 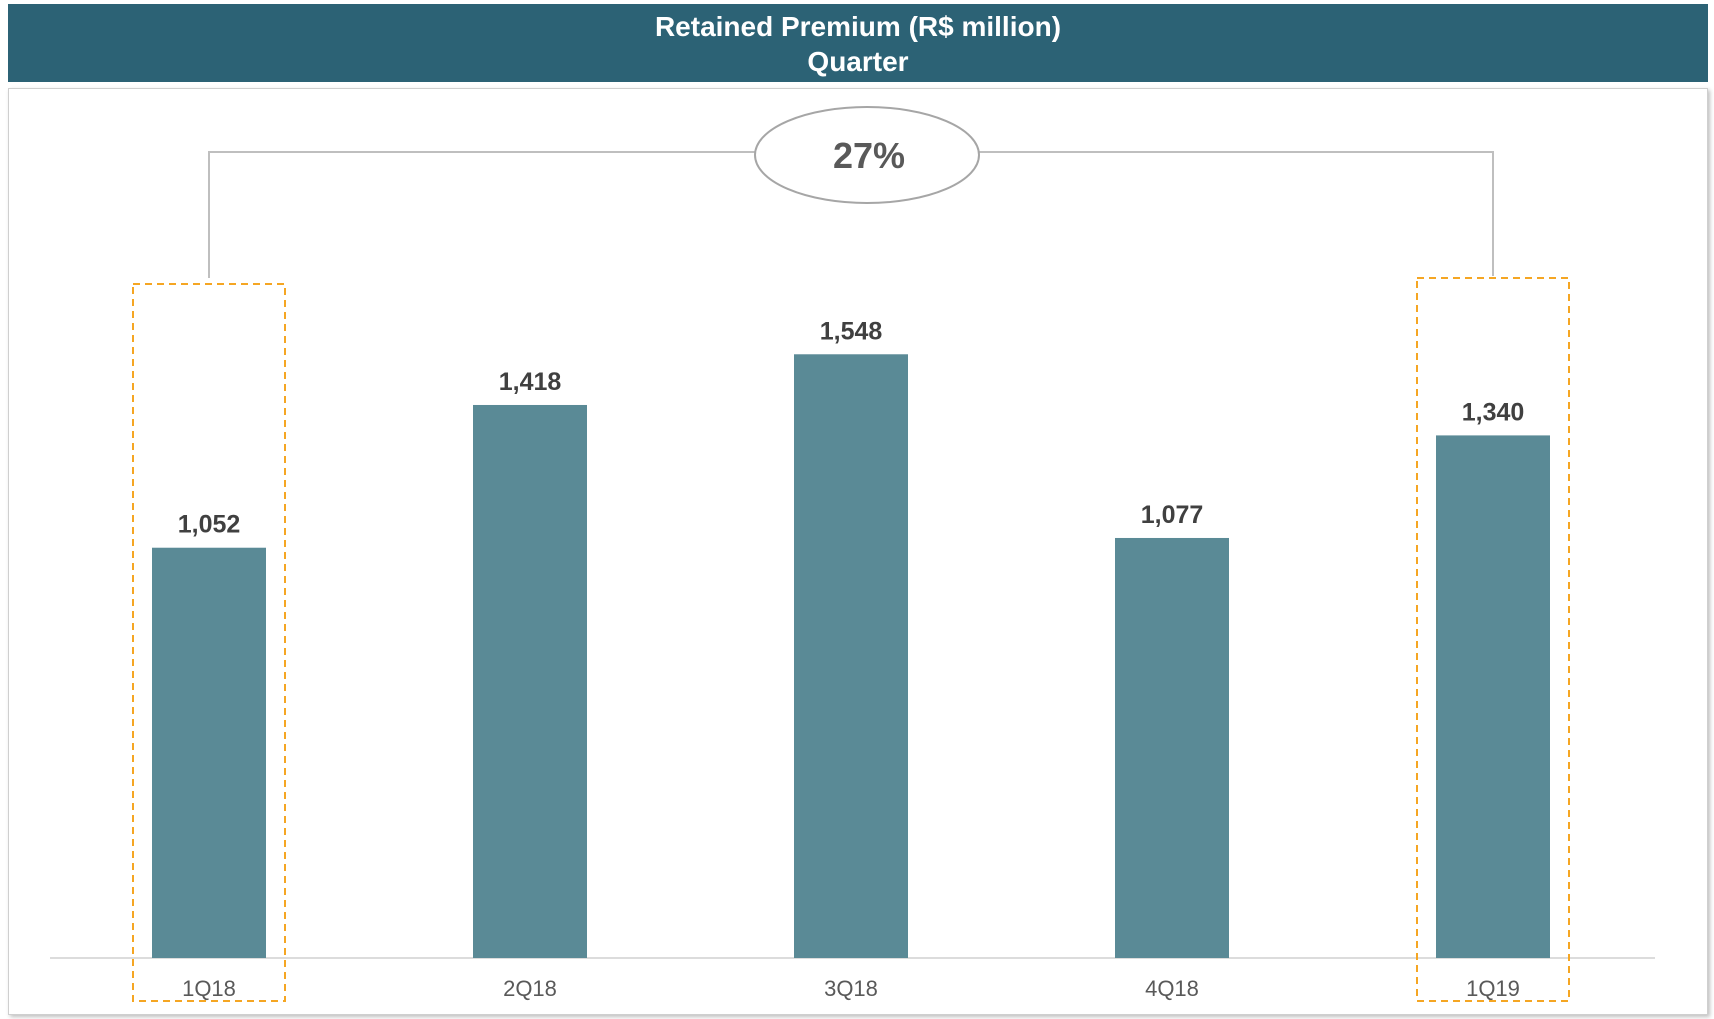 I want to click on growth-connector-left, so click(x=482, y=215).